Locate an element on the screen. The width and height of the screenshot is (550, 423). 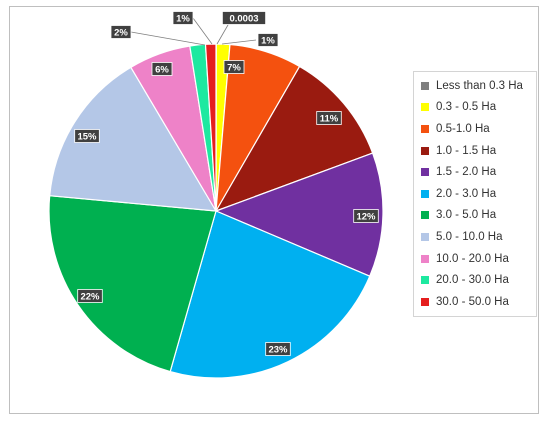
svg-text: 2% is located at coordinates (121, 33).